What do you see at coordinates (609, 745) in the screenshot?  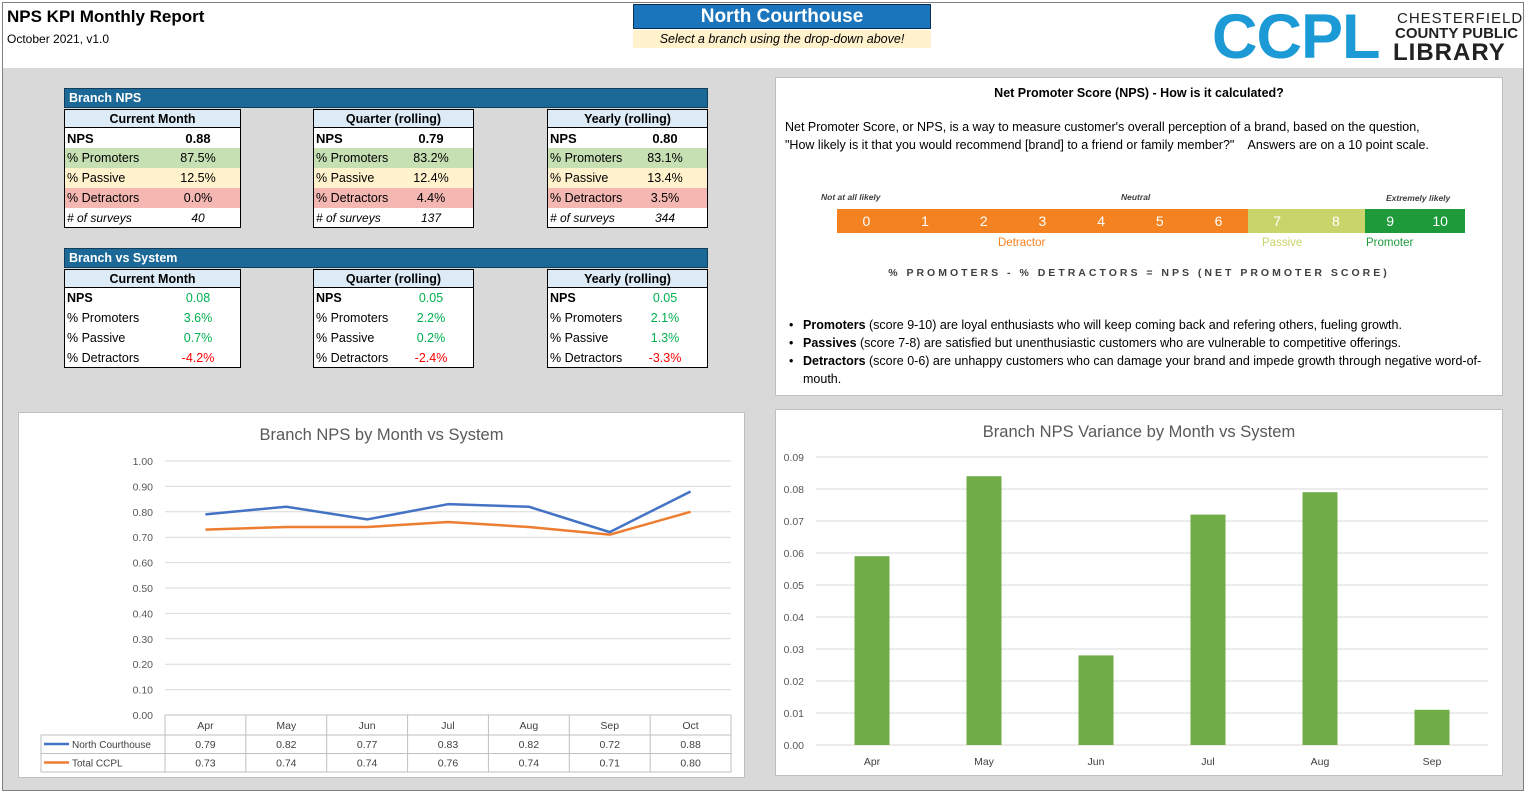 I see `table-value: 0.72` at bounding box center [609, 745].